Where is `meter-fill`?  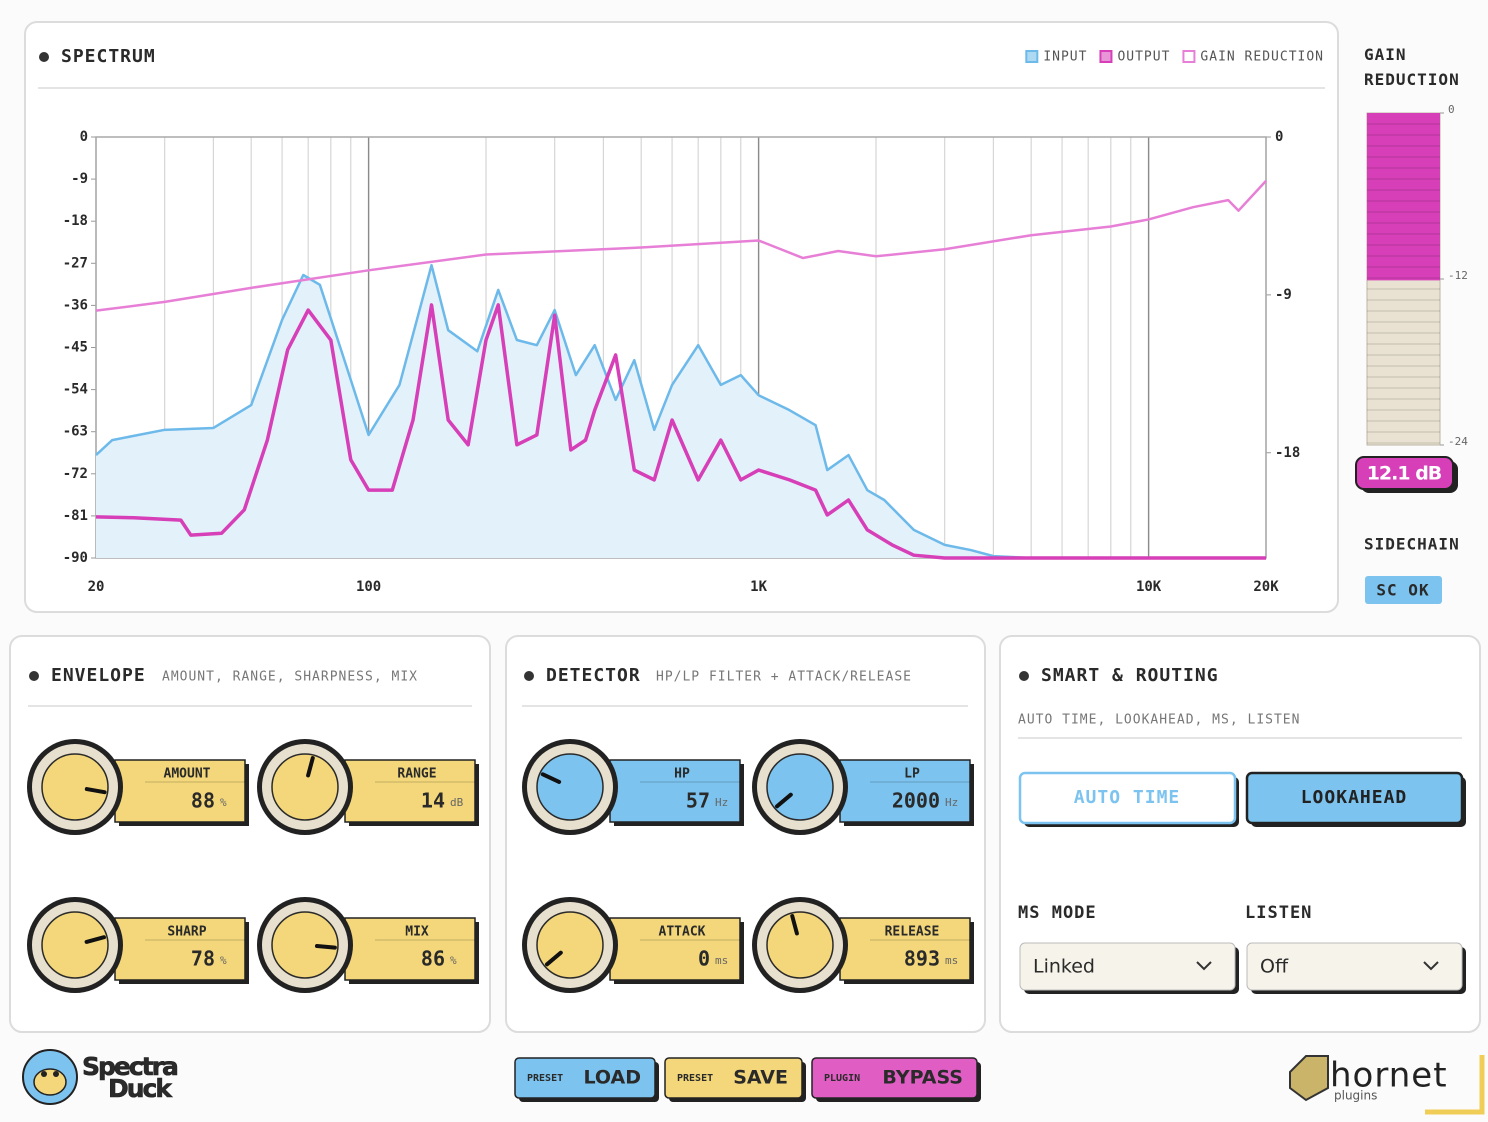
meter-fill is located at coordinates (1403, 197).